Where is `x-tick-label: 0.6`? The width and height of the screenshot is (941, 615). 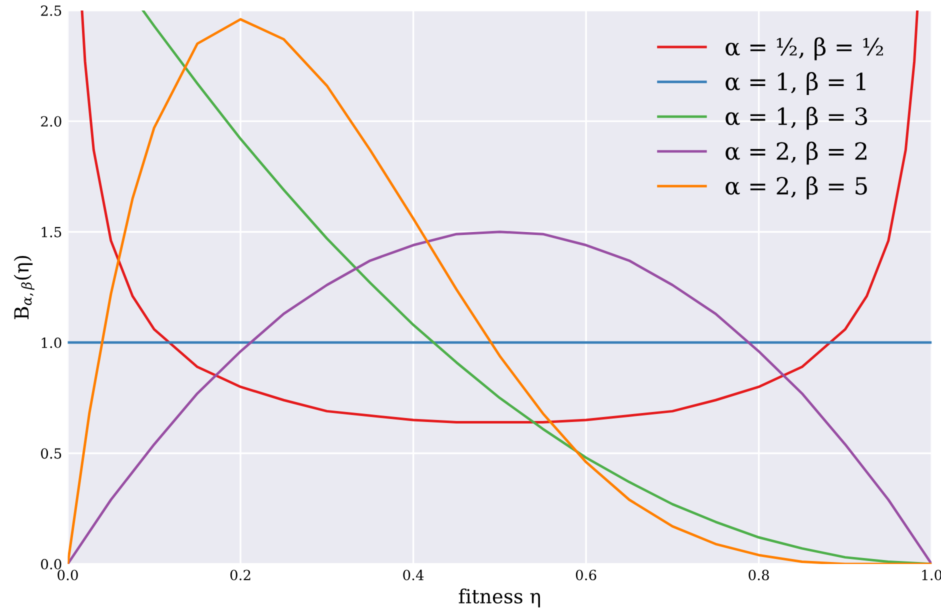
x-tick-label: 0.6 is located at coordinates (586, 575).